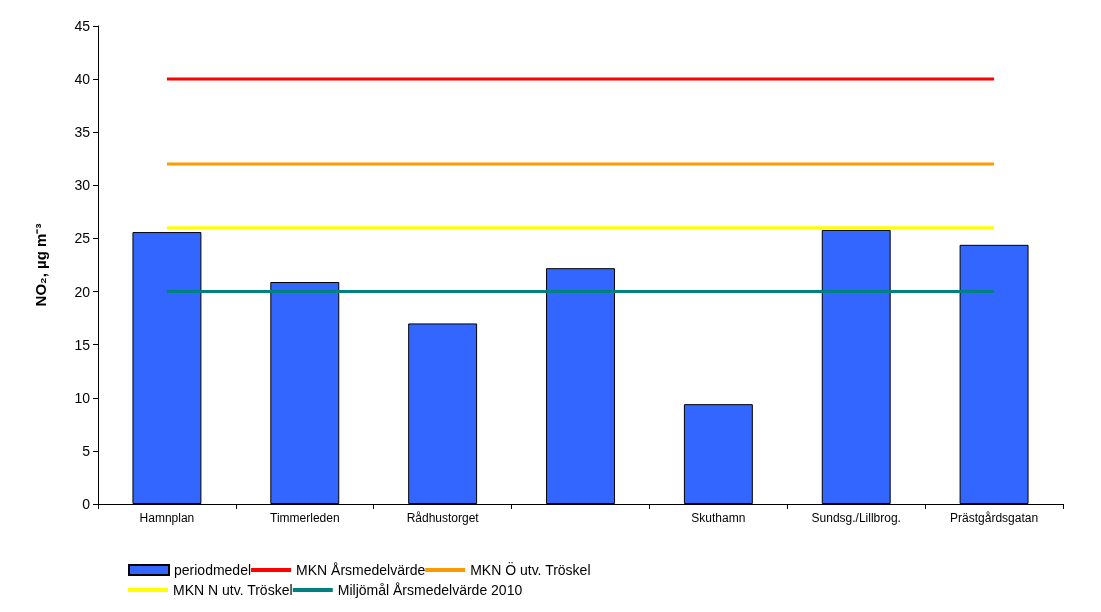 The width and height of the screenshot is (1101, 612). I want to click on x-tick-label: Timmerleden, so click(305, 518).